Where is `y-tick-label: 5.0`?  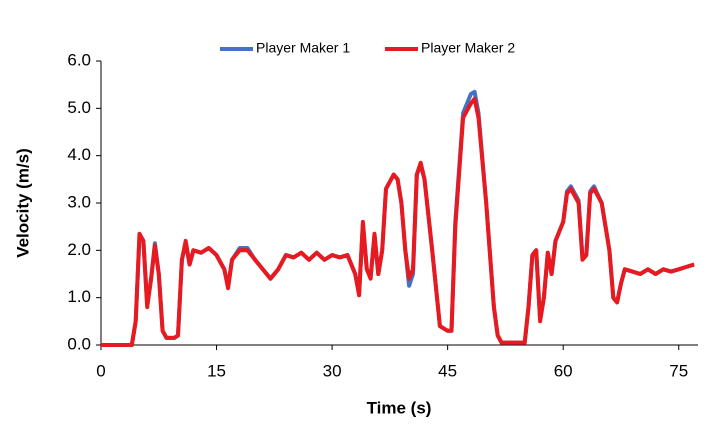 y-tick-label: 5.0 is located at coordinates (79, 107).